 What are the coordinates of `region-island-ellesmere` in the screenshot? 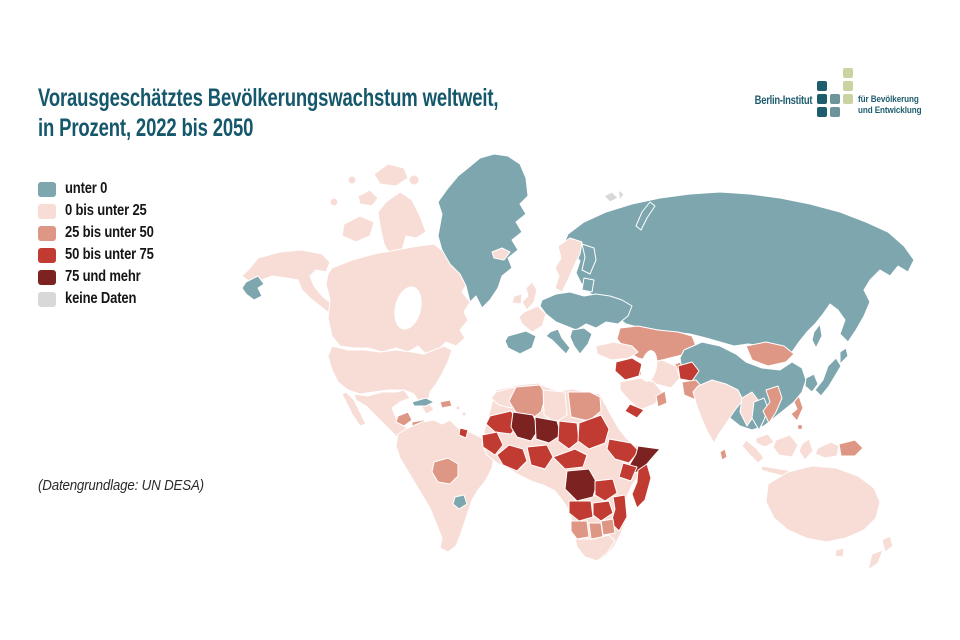 It's located at (391, 175).